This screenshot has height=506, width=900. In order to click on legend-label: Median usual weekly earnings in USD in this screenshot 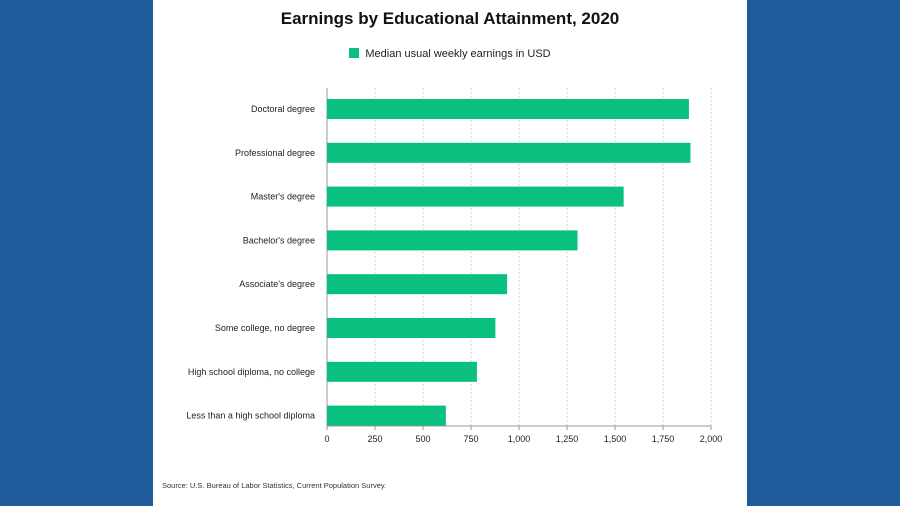, I will do `click(458, 54)`.